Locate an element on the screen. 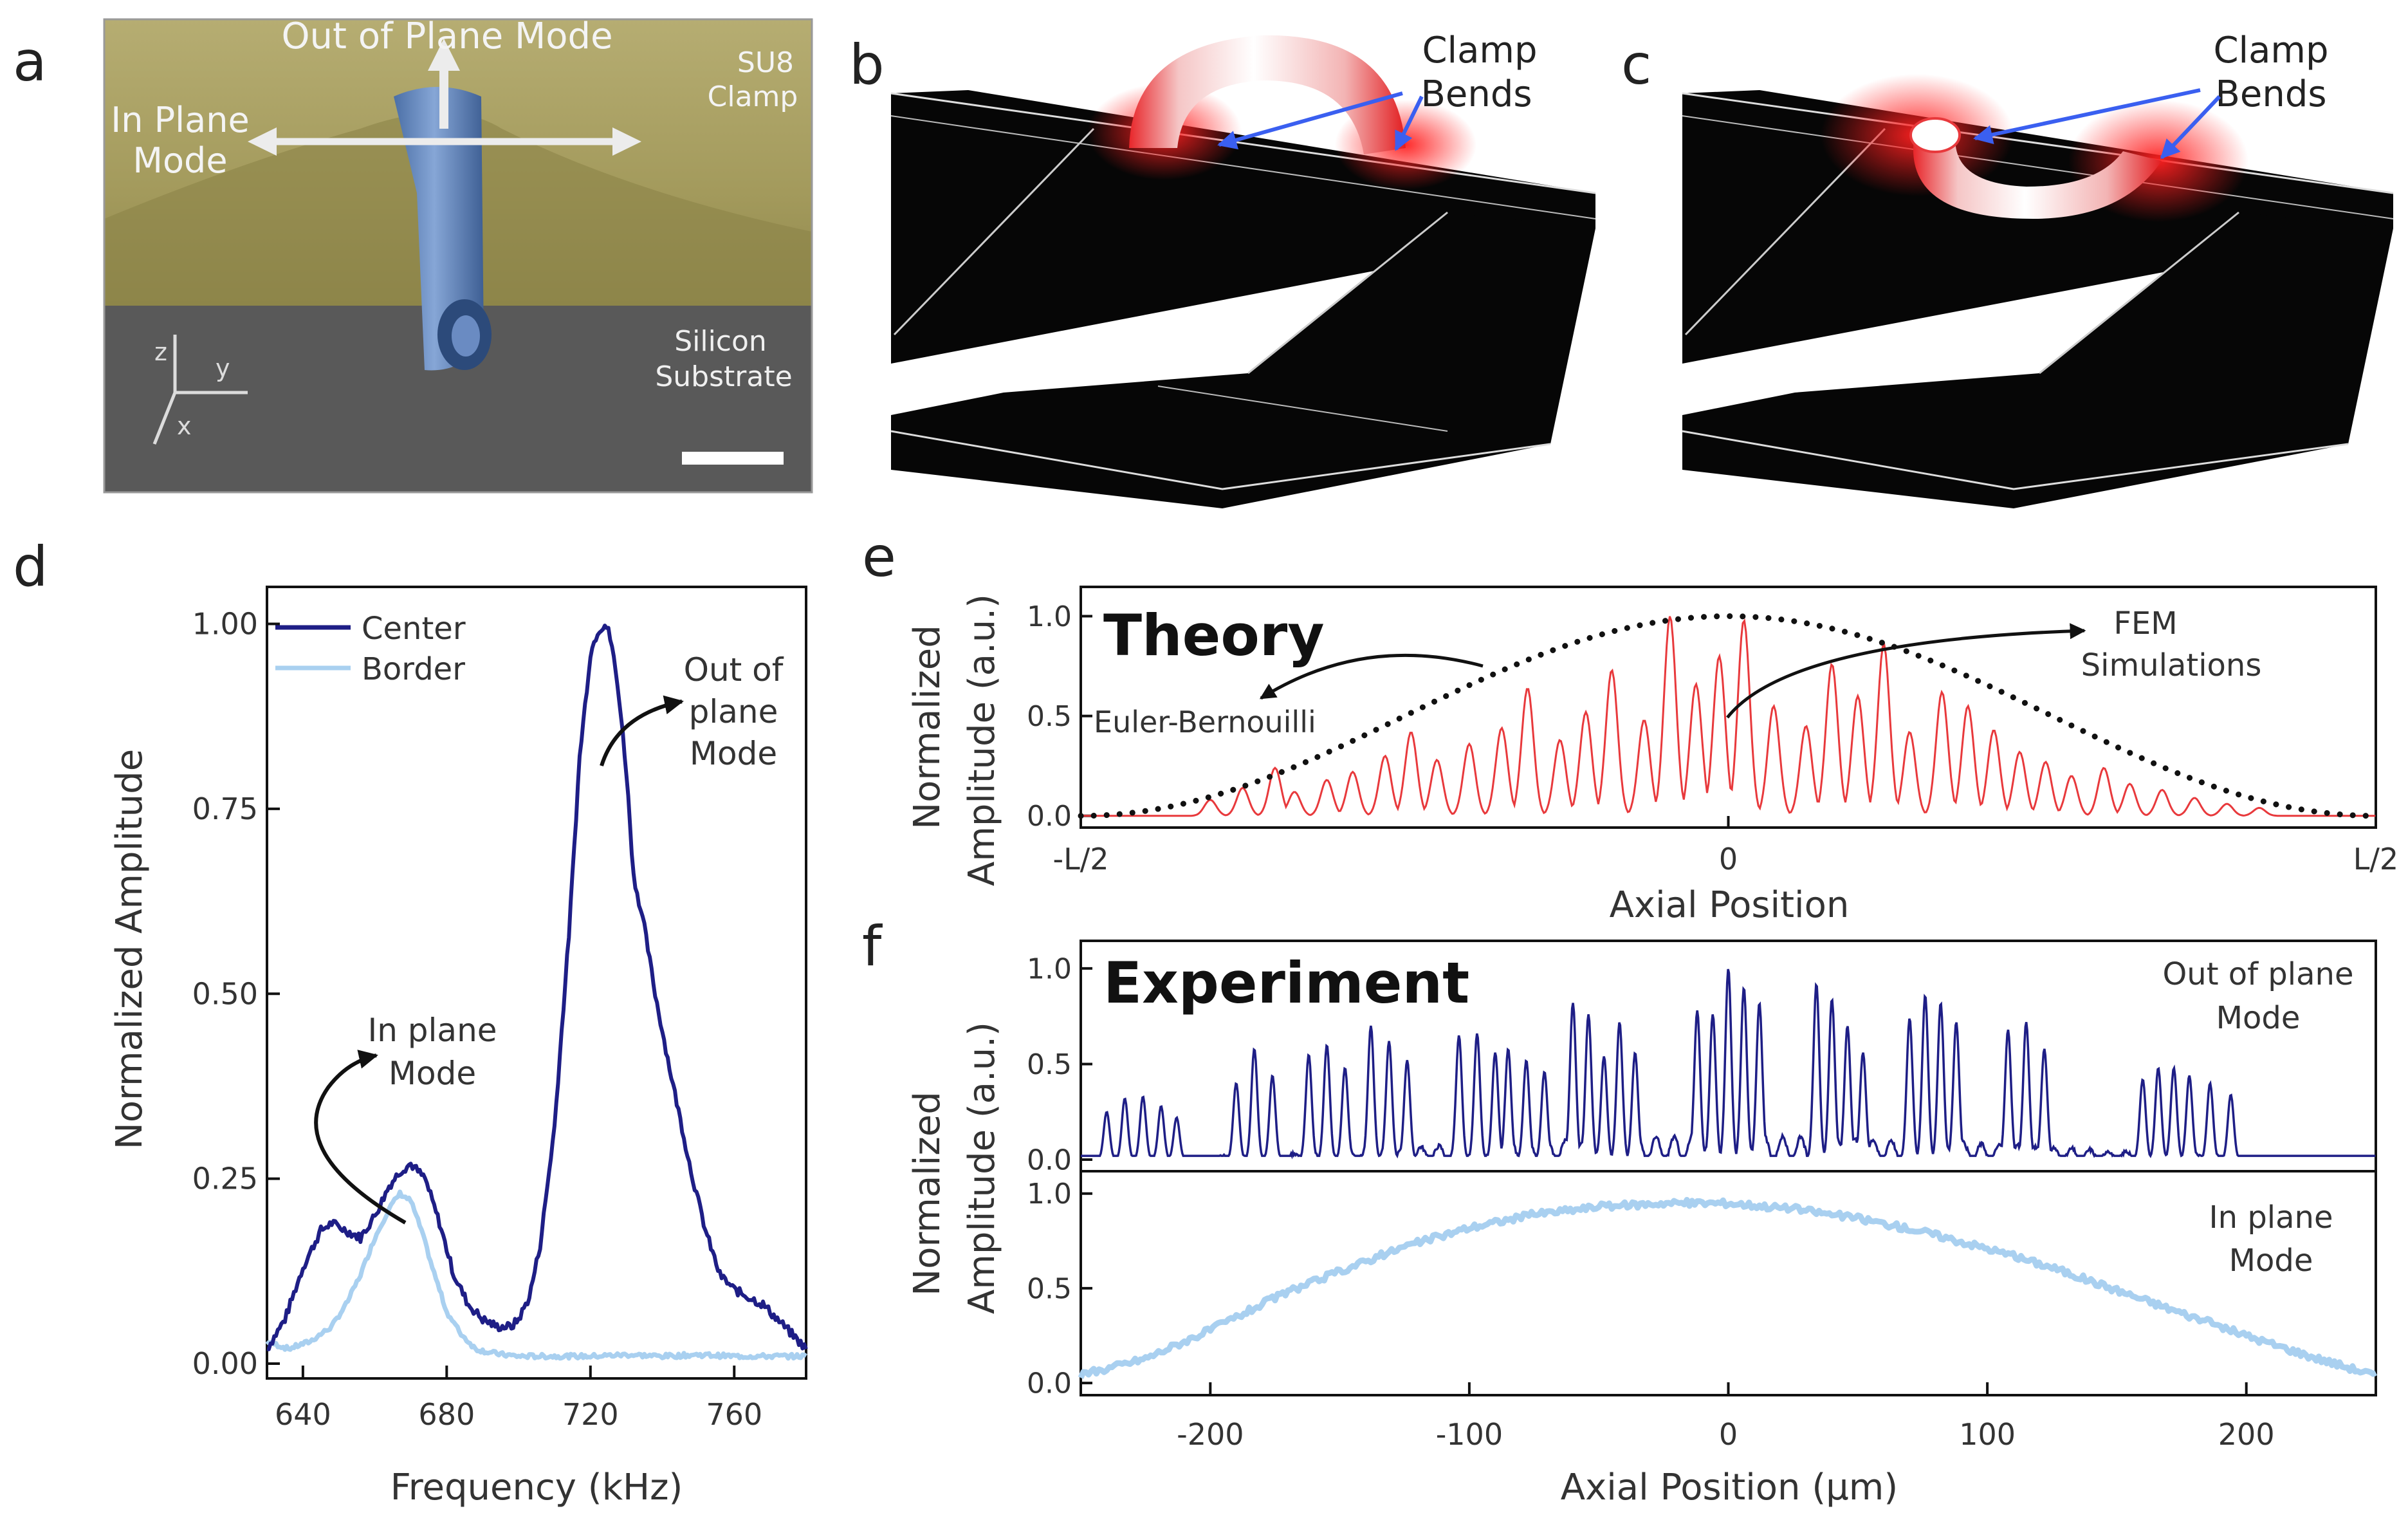 The image size is (2408, 1520). plot-d-frame is located at coordinates (537, 983).